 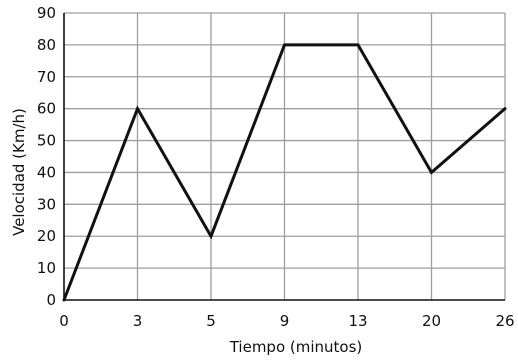 I want to click on x-tick-label: 26, so click(x=504, y=321).